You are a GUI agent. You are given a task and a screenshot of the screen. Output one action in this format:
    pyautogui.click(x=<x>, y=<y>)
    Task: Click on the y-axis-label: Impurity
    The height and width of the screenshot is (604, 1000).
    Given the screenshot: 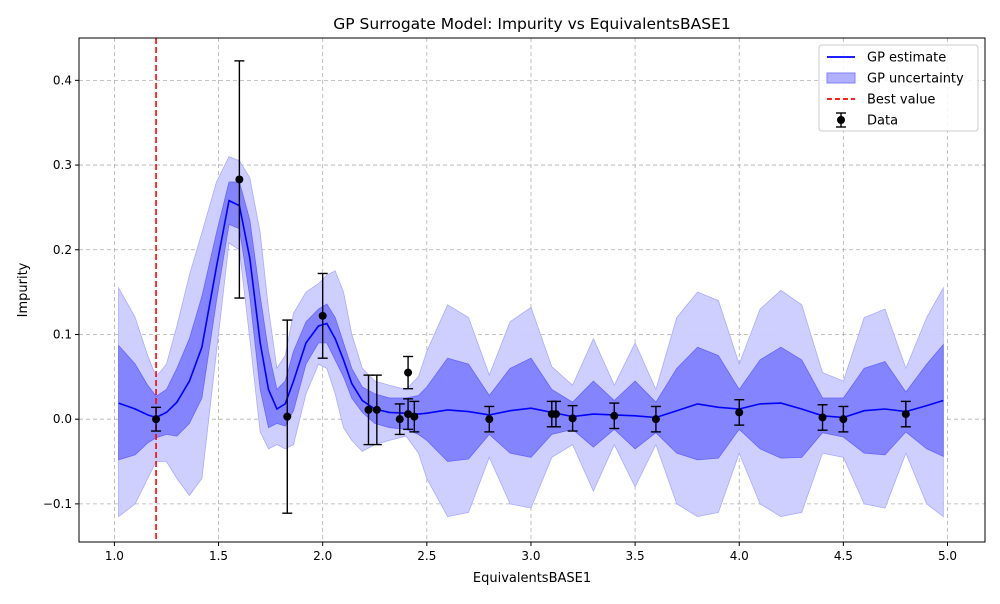 What is the action you would take?
    pyautogui.click(x=23, y=289)
    